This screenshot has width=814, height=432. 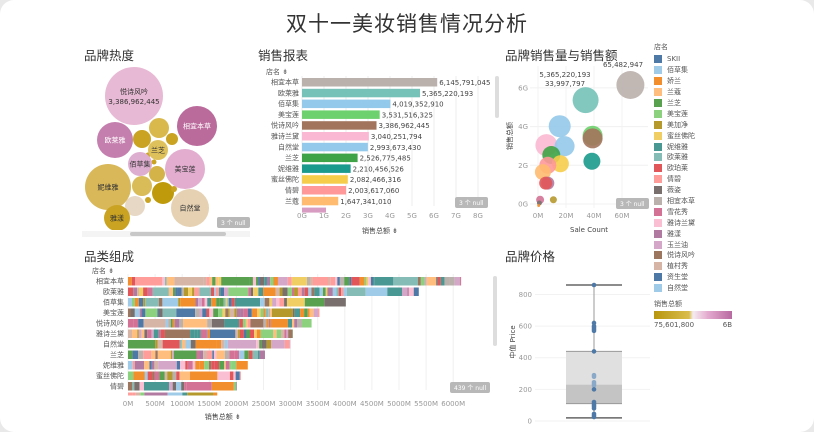 I want to click on legend-label: 美宝莲, so click(x=677, y=113).